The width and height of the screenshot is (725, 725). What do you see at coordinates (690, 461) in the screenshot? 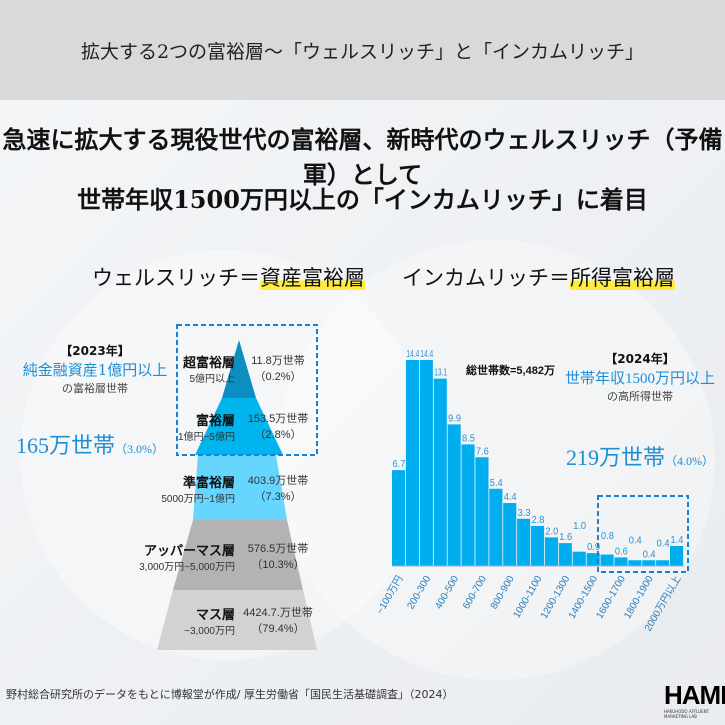
I see `income-total-pct: （4.0%）` at bounding box center [690, 461].